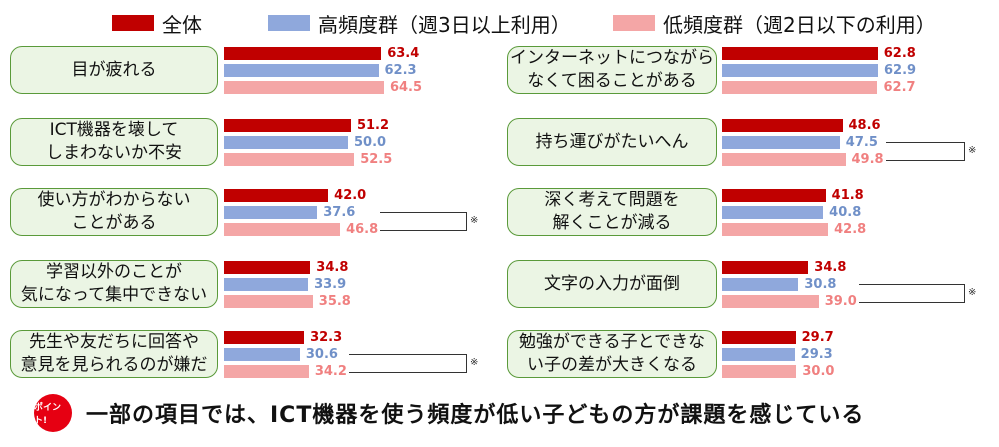  Describe the element at coordinates (403, 53) in the screenshot. I see `data-label: 63.4` at that location.